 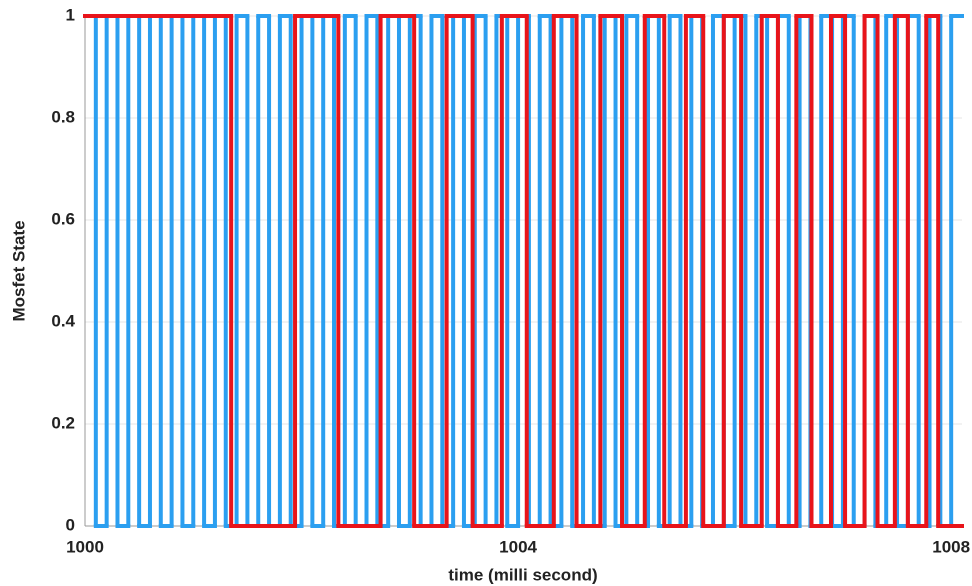 I want to click on x-tick-label: 1008, so click(x=951, y=546).